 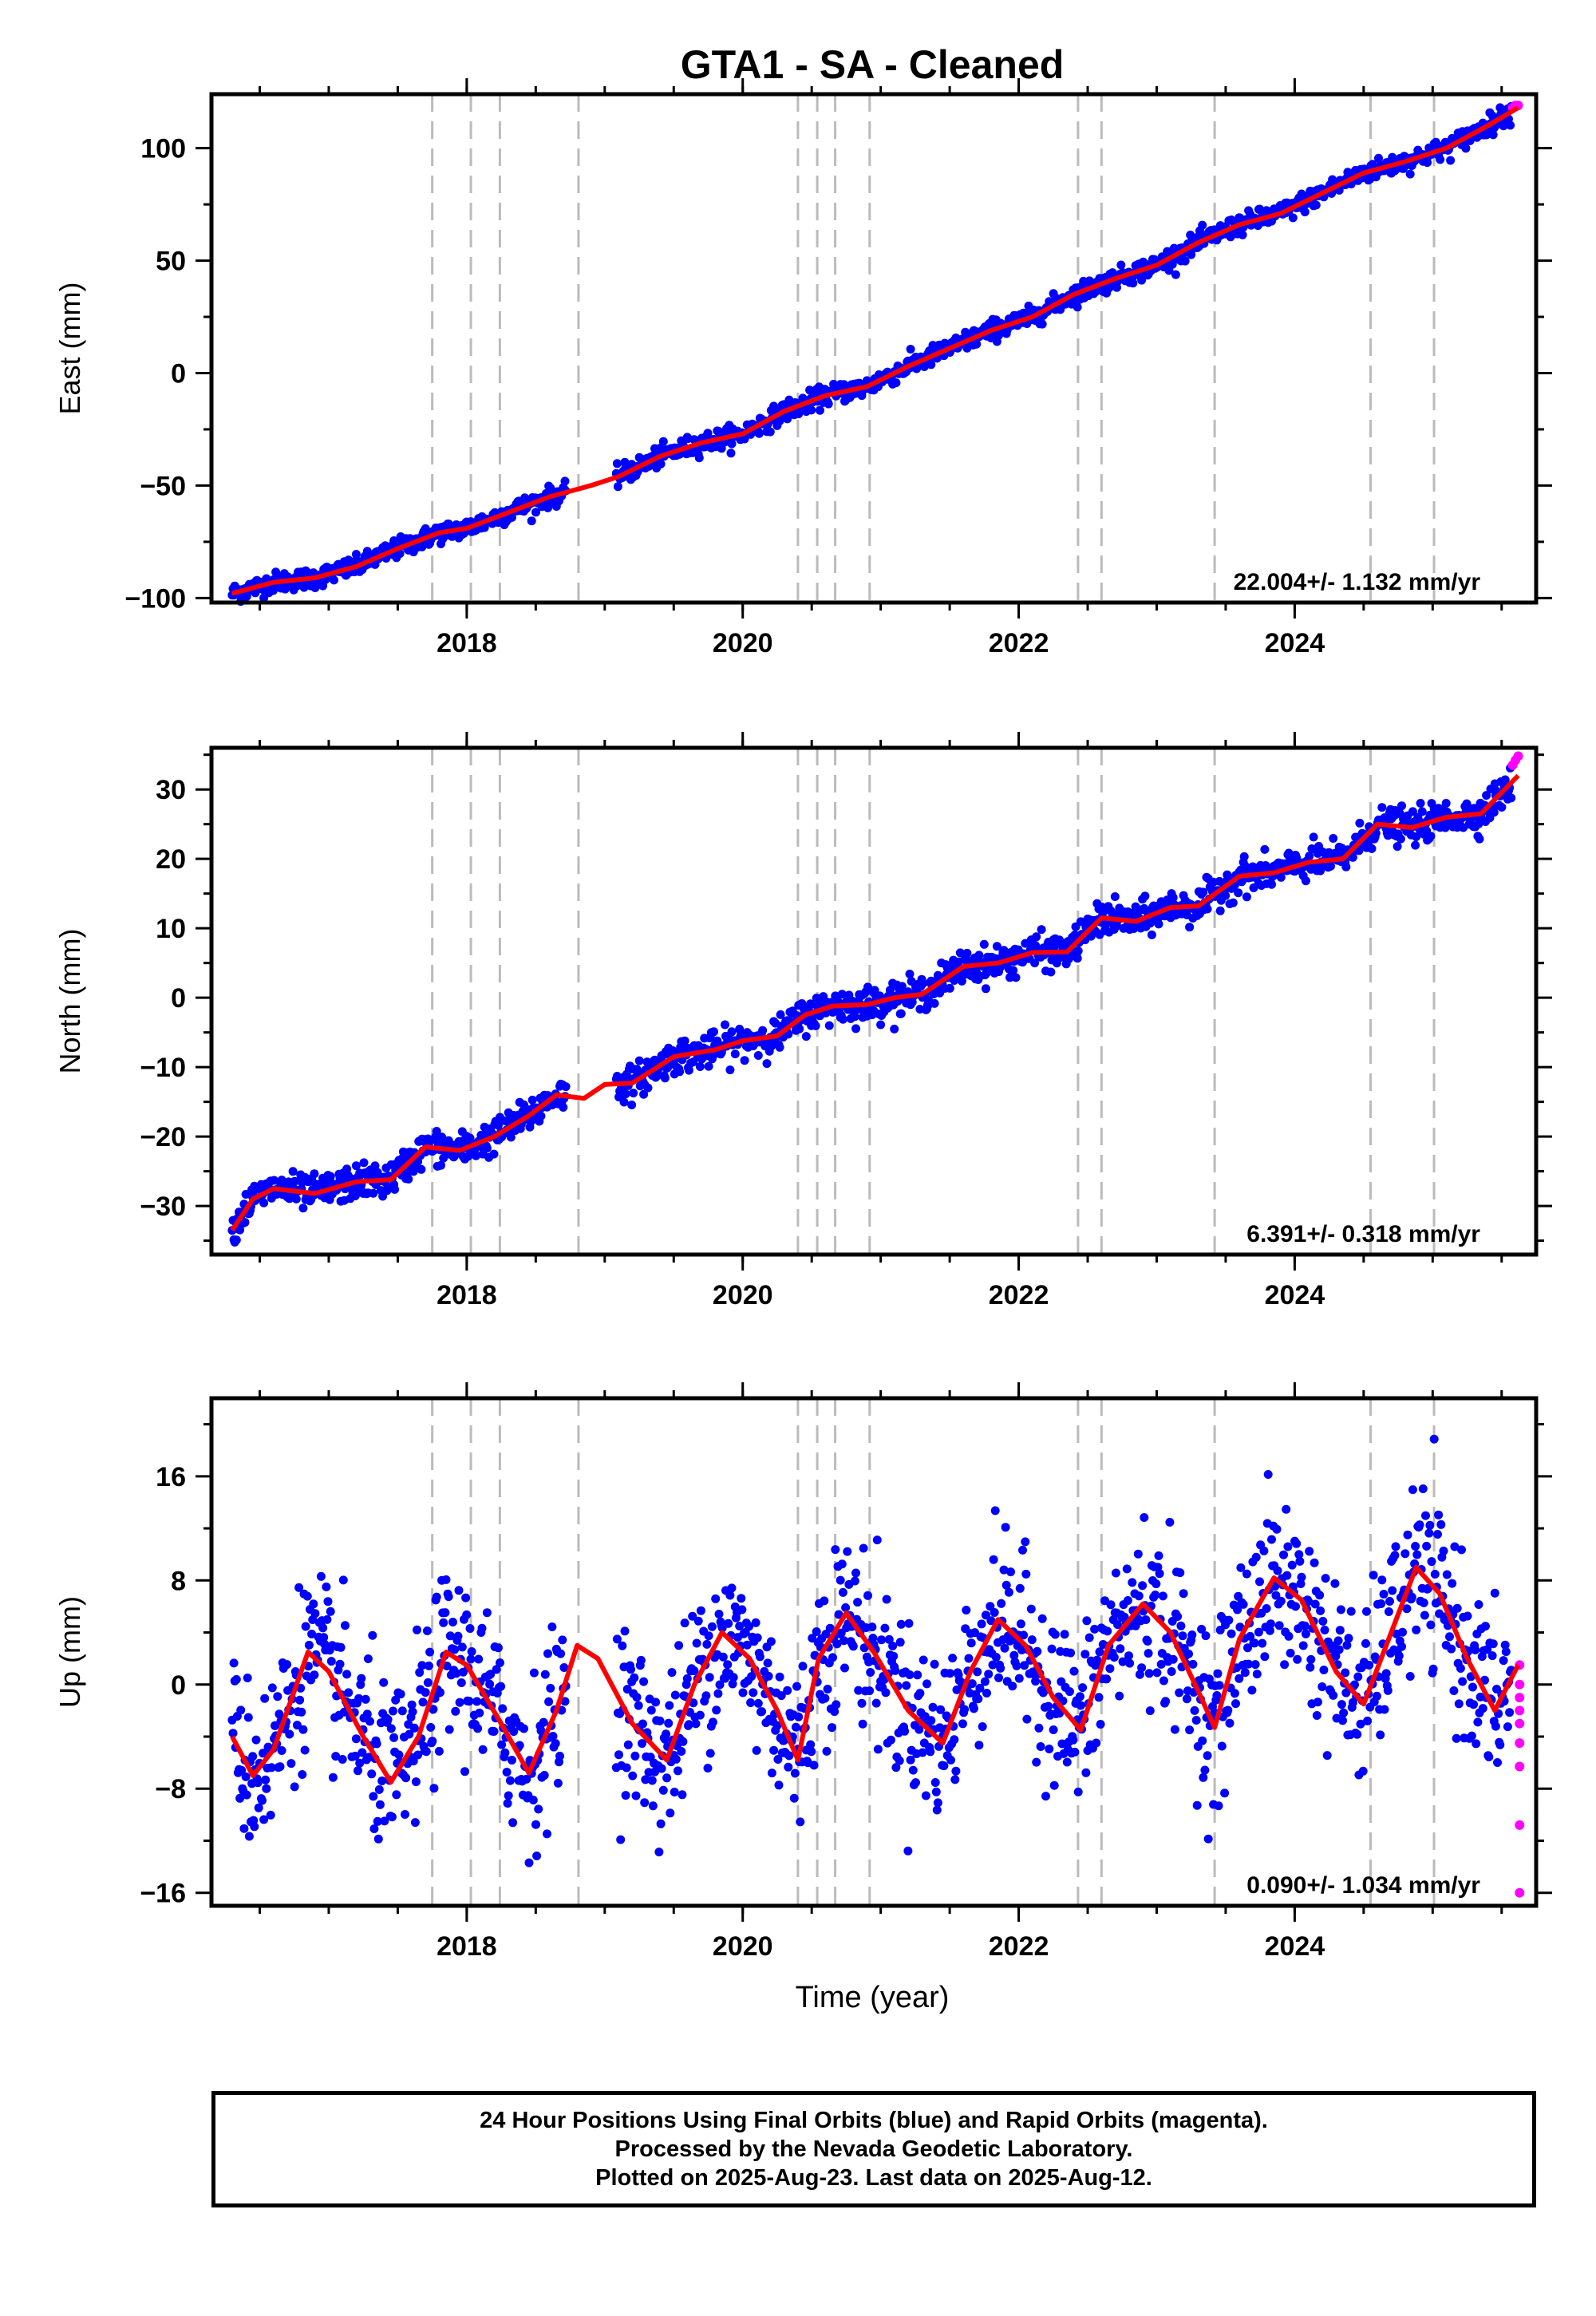 What do you see at coordinates (467, 643) in the screenshot?
I see `x-tick-label: 2018` at bounding box center [467, 643].